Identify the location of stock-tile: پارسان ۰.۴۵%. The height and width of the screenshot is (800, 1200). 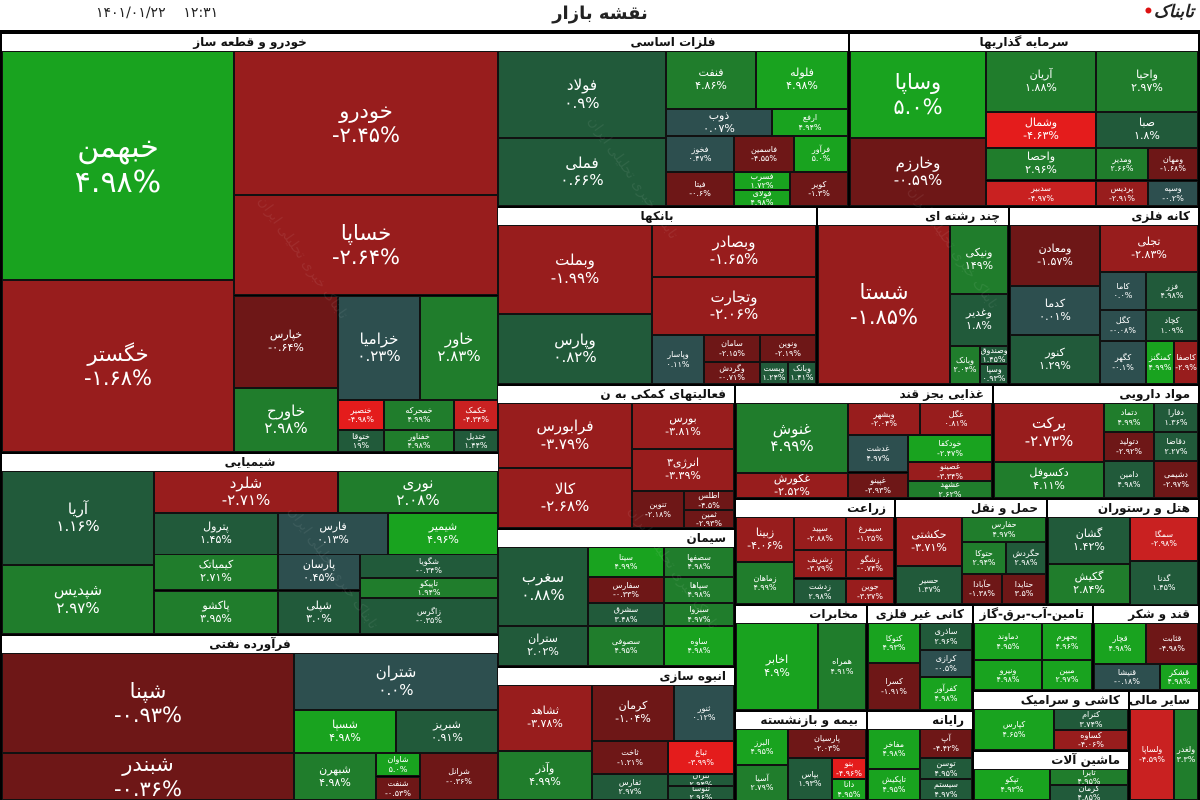
(319, 572).